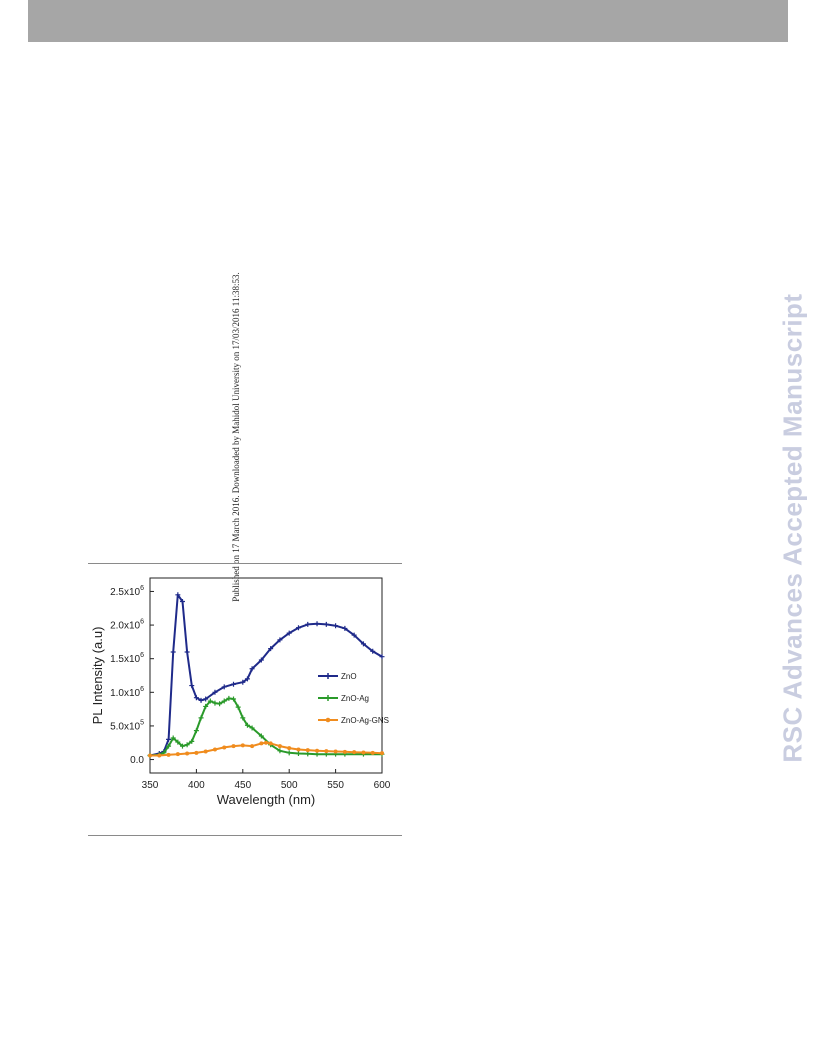  I want to click on legend-label-zno: ZnO, so click(349, 676).